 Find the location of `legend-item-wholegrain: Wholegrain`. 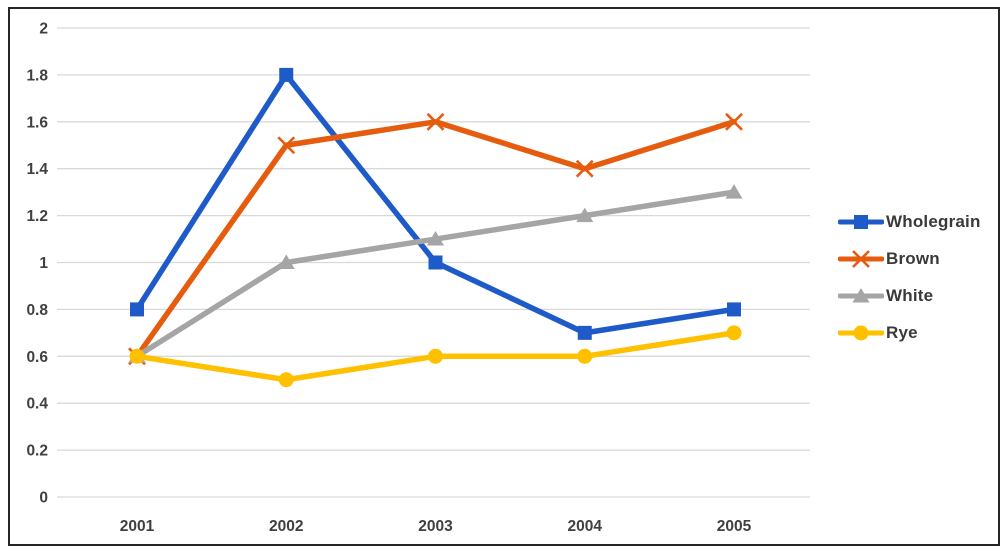

legend-item-wholegrain: Wholegrain is located at coordinates (909, 221).